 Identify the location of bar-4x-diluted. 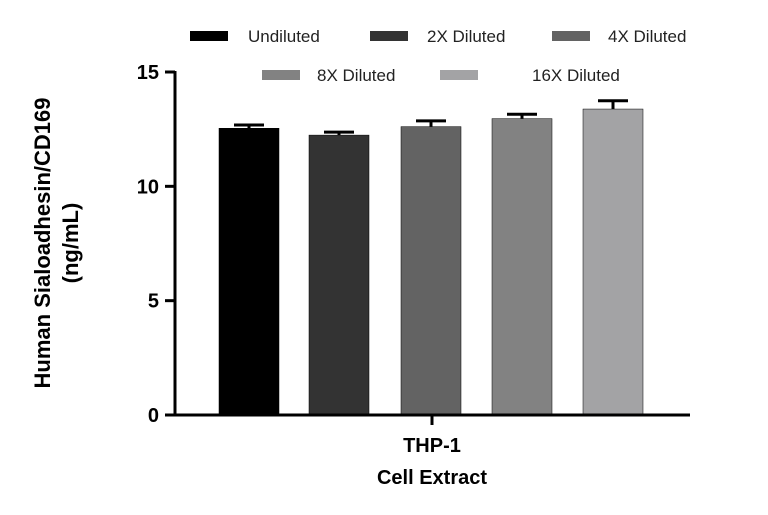
(431, 271).